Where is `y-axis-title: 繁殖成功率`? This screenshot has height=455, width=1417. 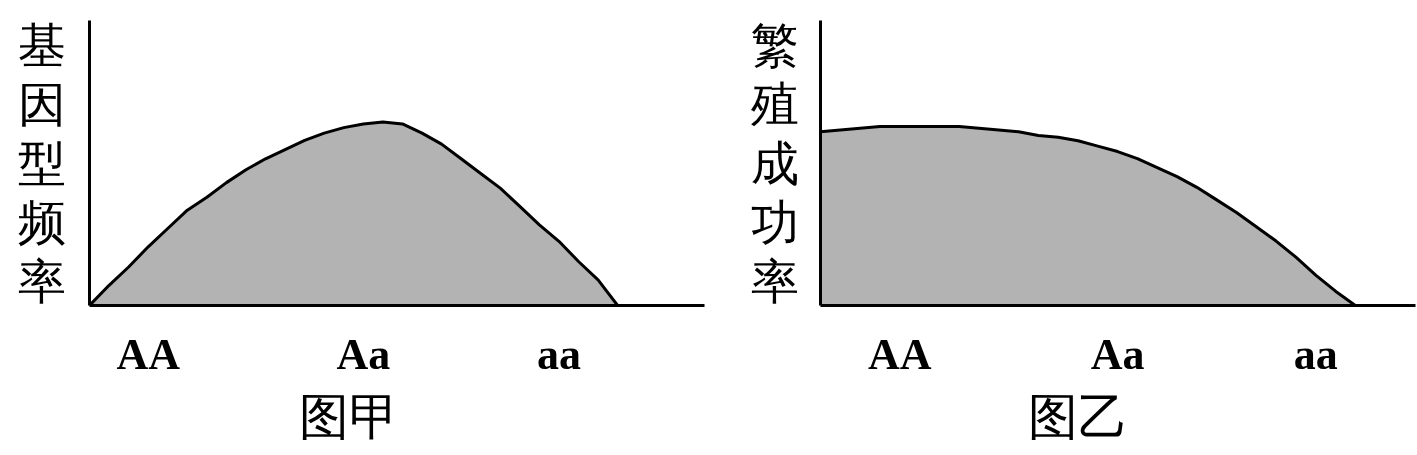 y-axis-title: 繁殖成功率 is located at coordinates (774, 163).